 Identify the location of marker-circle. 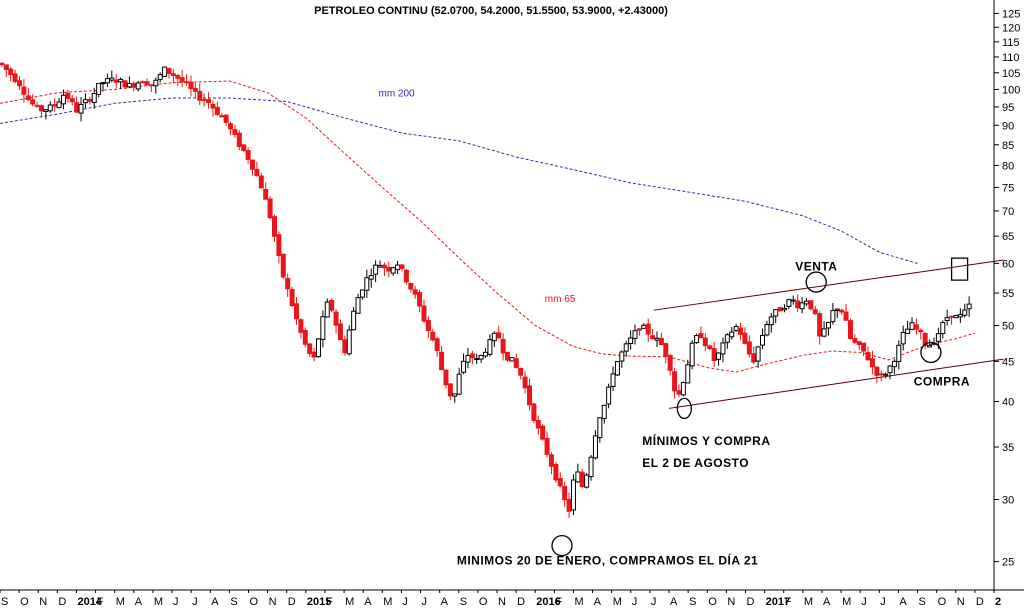
(562, 545).